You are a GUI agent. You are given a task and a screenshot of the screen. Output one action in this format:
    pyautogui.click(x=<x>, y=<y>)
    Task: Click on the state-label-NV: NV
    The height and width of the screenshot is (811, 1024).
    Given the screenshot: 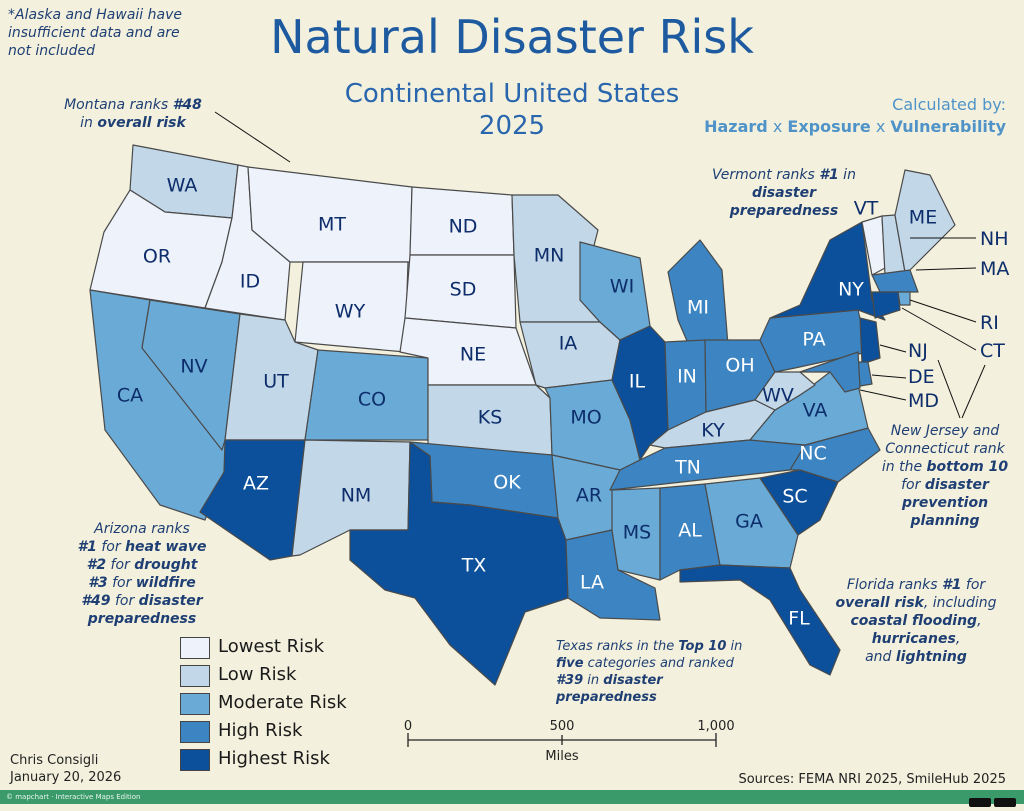 What is the action you would take?
    pyautogui.click(x=193, y=367)
    